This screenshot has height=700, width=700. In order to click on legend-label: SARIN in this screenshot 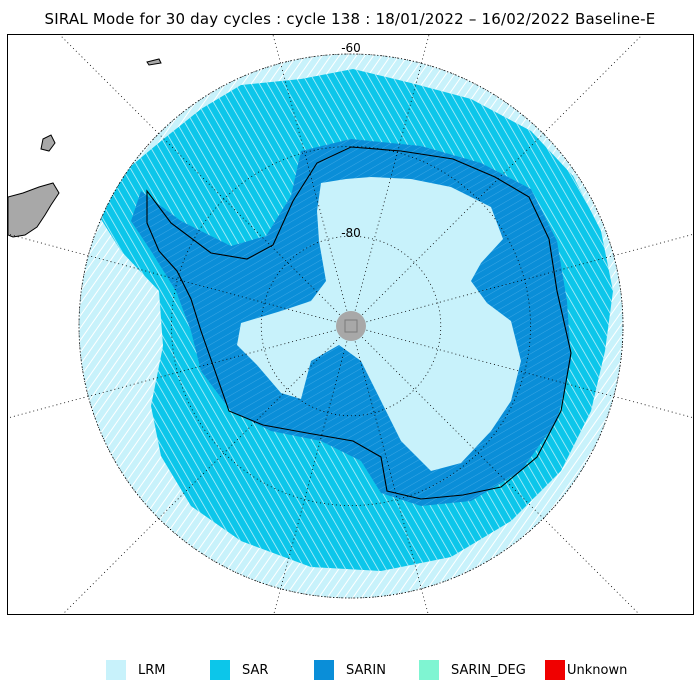, I will do `click(366, 670)`.